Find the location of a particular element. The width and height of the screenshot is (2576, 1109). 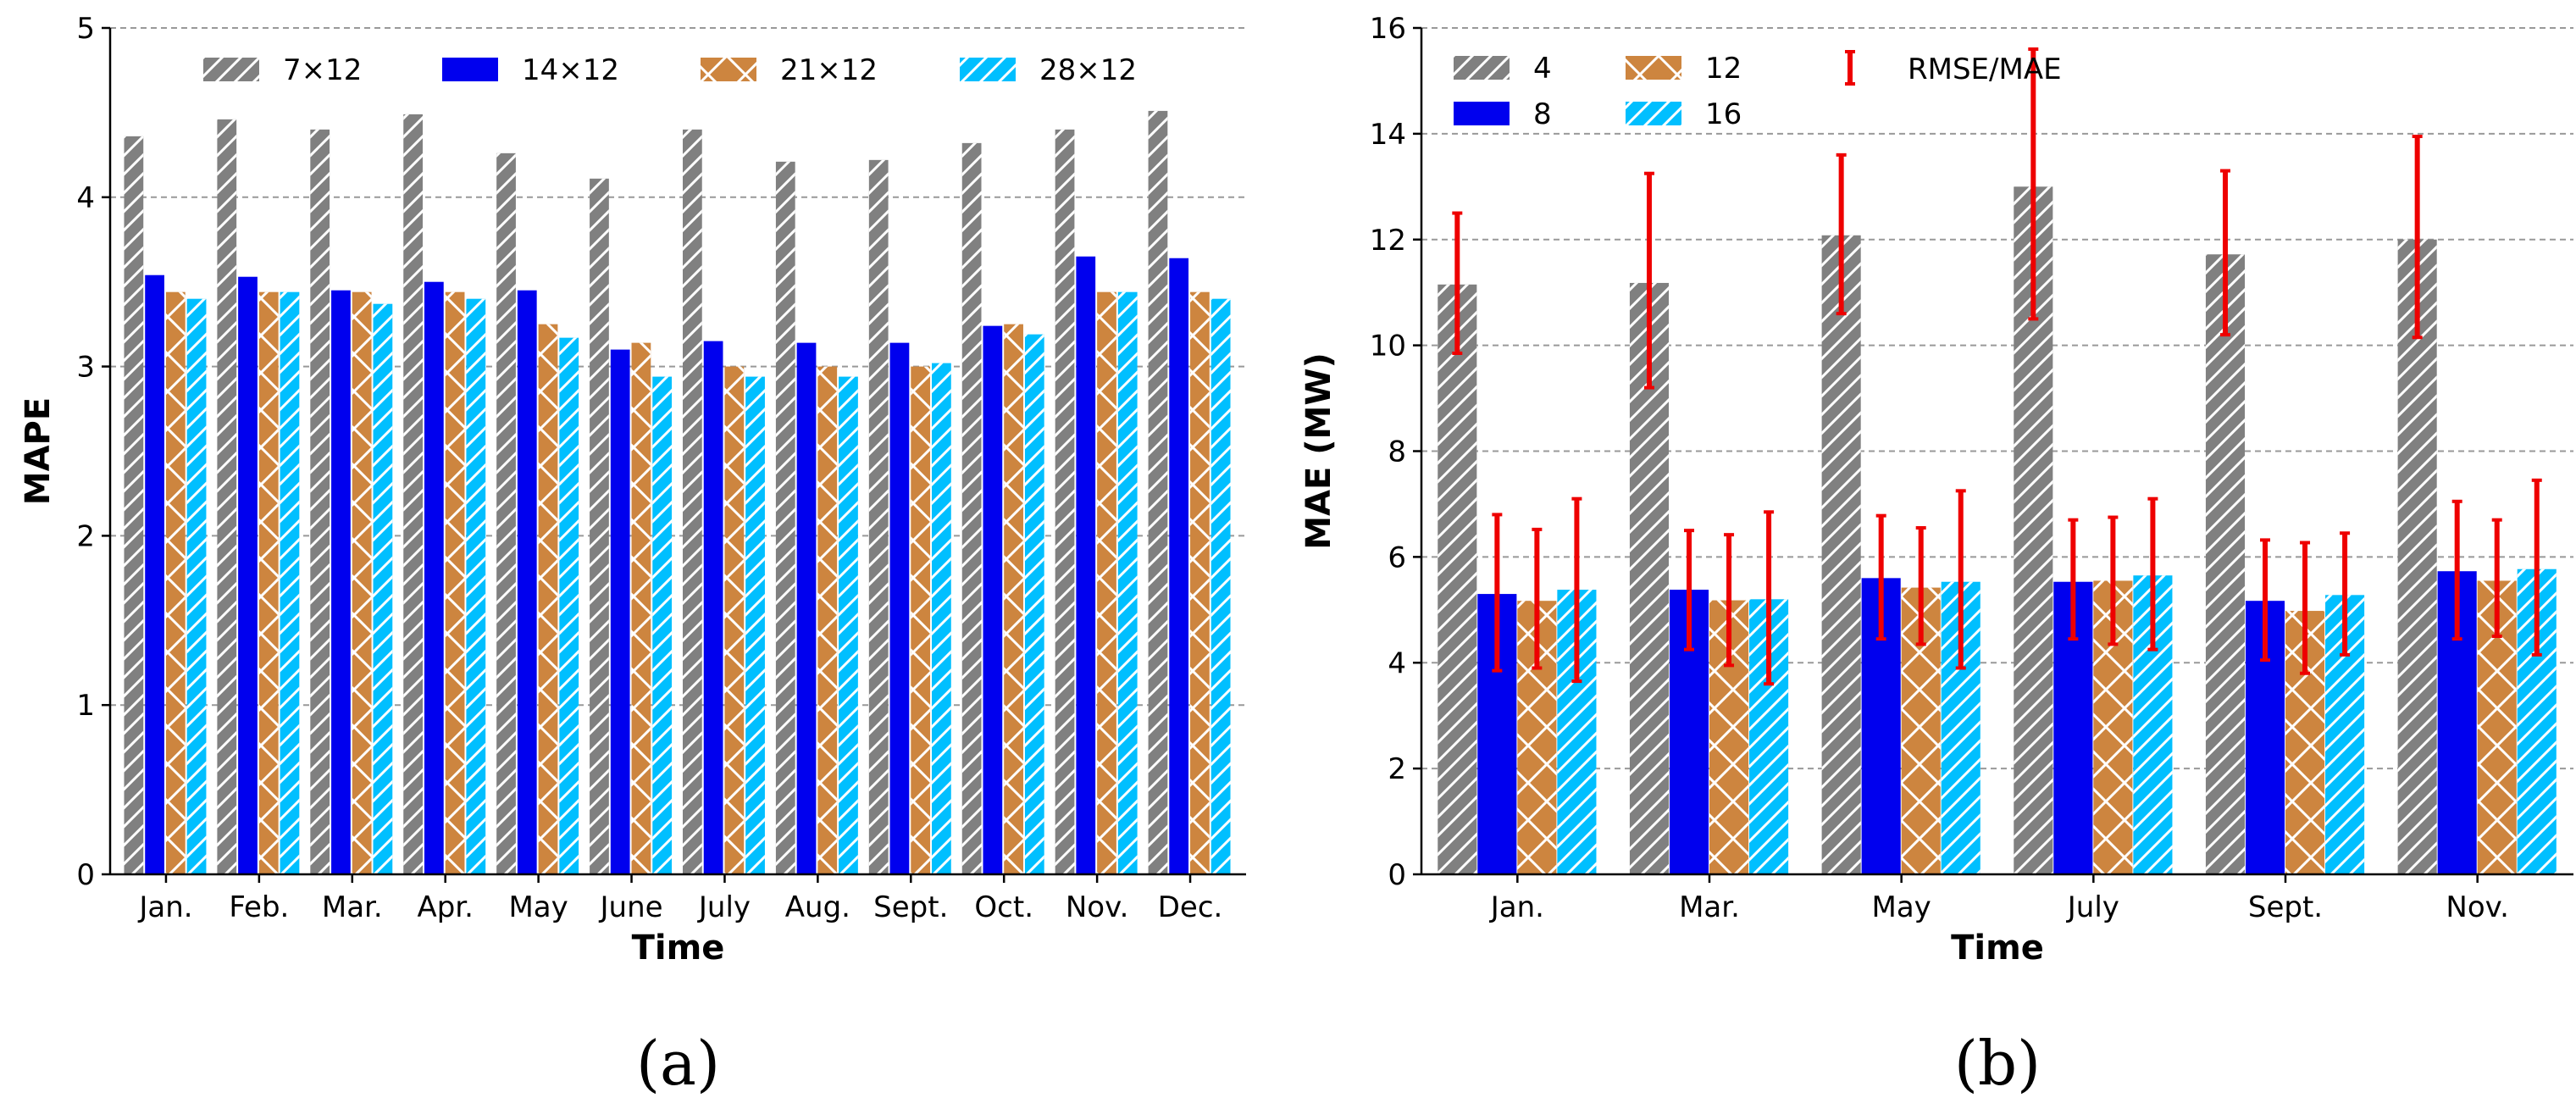

chart0-xtick-label-4: May is located at coordinates (538, 907).